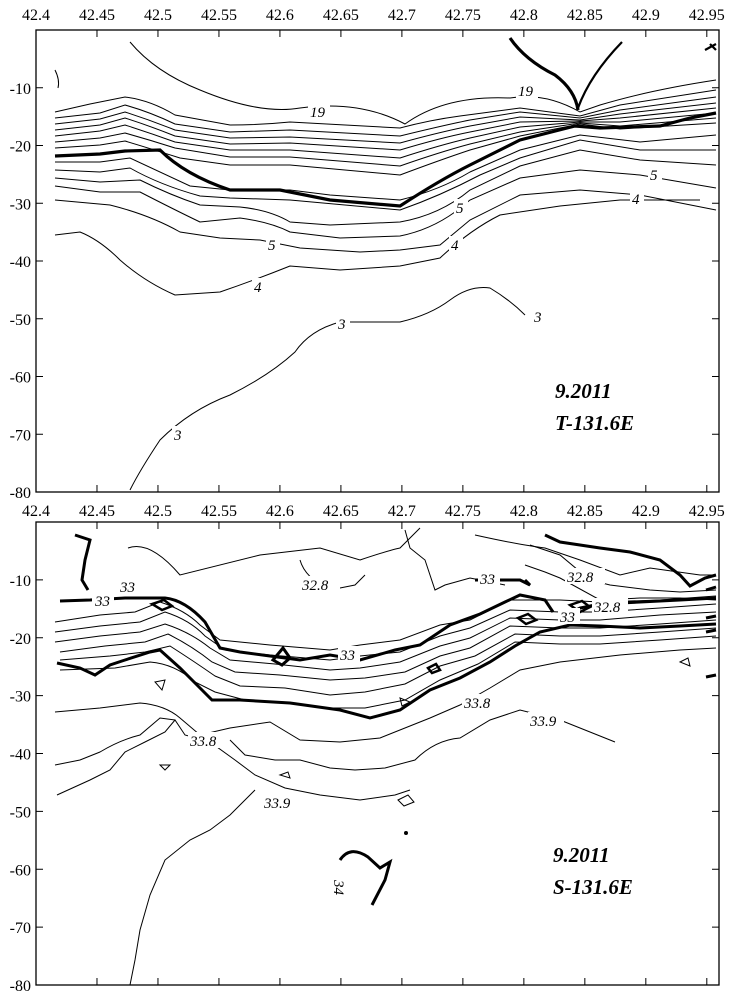 Image resolution: width=732 pixels, height=998 pixels. What do you see at coordinates (463, 511) in the screenshot?
I see `x-tick-label: 42.75` at bounding box center [463, 511].